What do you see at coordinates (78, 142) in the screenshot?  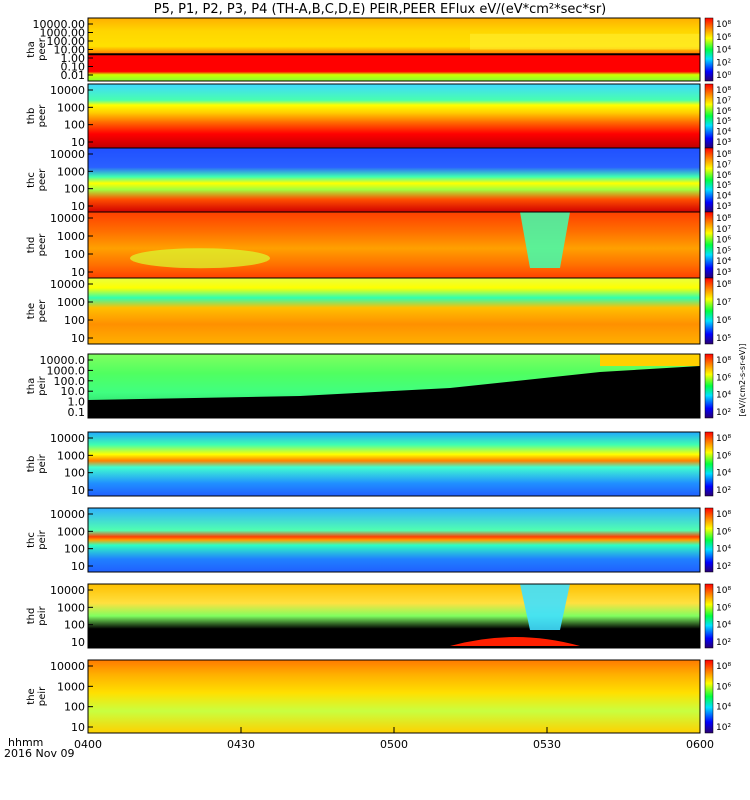 I see `panel-thb-peer-ytick: 10` at bounding box center [78, 142].